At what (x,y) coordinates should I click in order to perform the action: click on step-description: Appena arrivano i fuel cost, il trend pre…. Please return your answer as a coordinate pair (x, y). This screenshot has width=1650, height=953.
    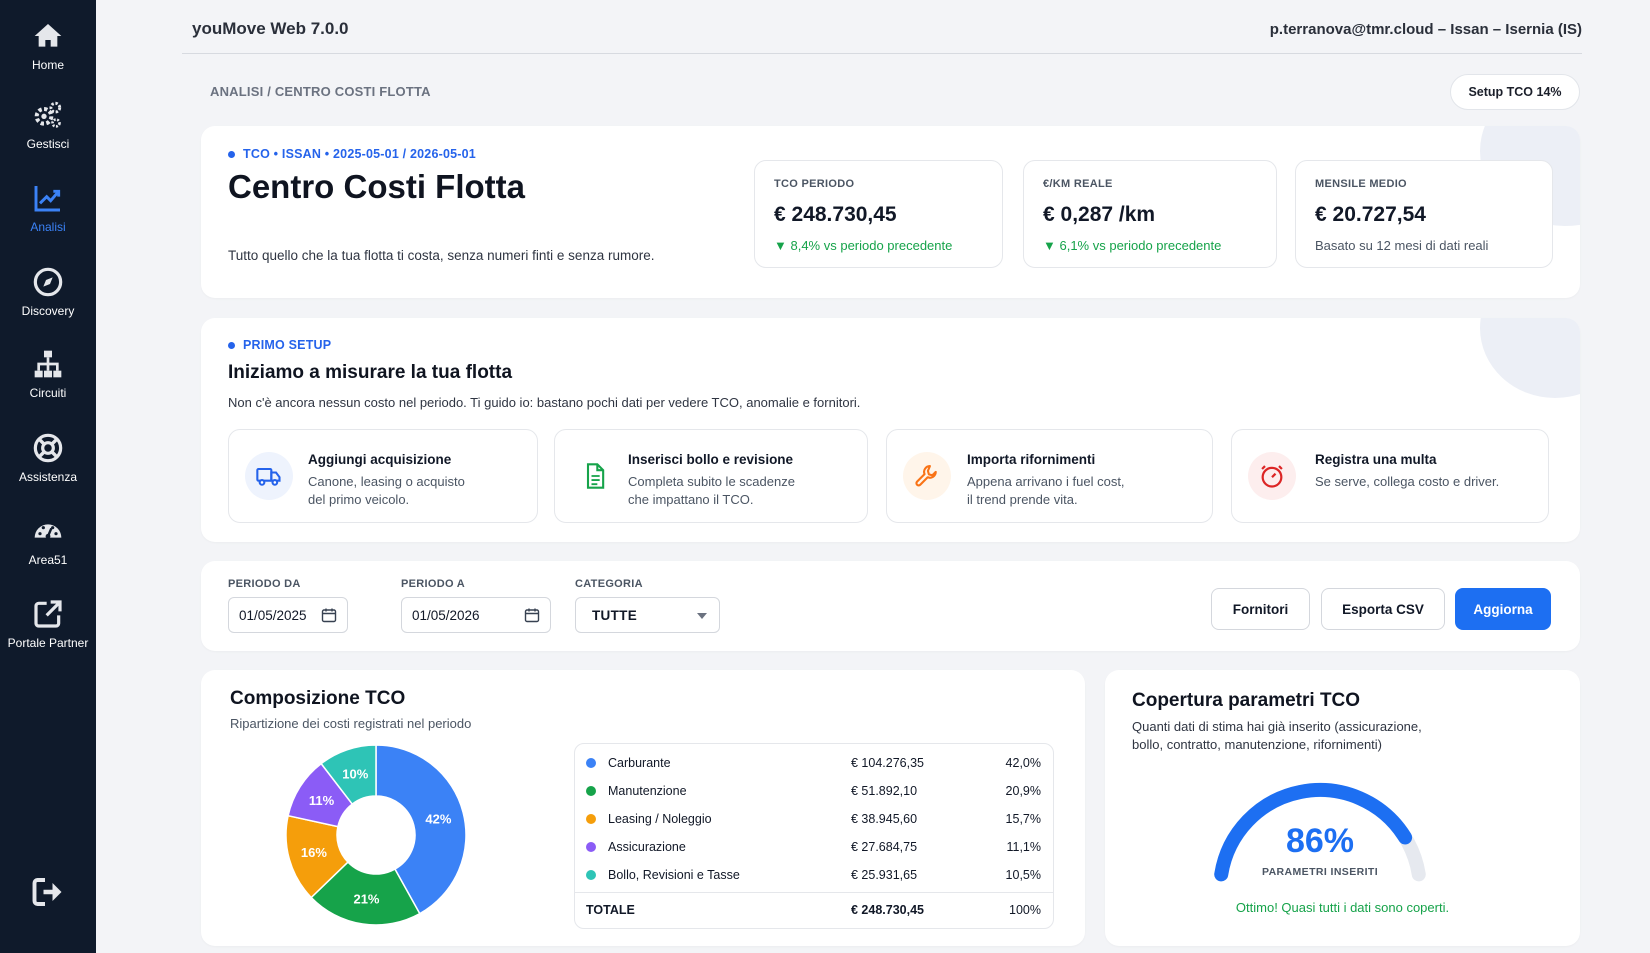
    Looking at the image, I should click on (1046, 491).